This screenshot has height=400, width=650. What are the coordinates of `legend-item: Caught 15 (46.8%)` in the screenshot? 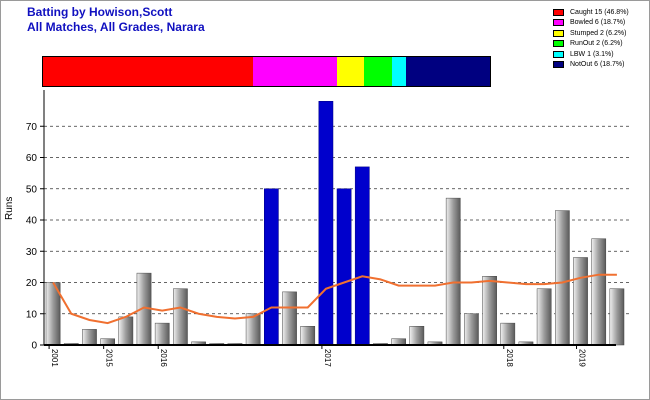 It's located at (591, 12).